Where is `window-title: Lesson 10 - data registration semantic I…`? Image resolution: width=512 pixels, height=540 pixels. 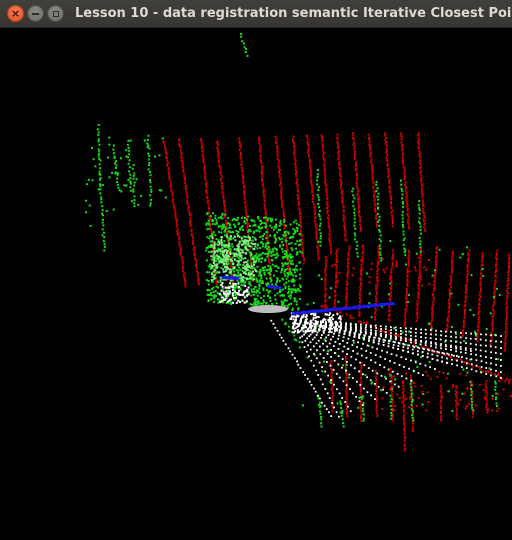
window-title: Lesson 10 - data registration semantic I… is located at coordinates (293, 13).